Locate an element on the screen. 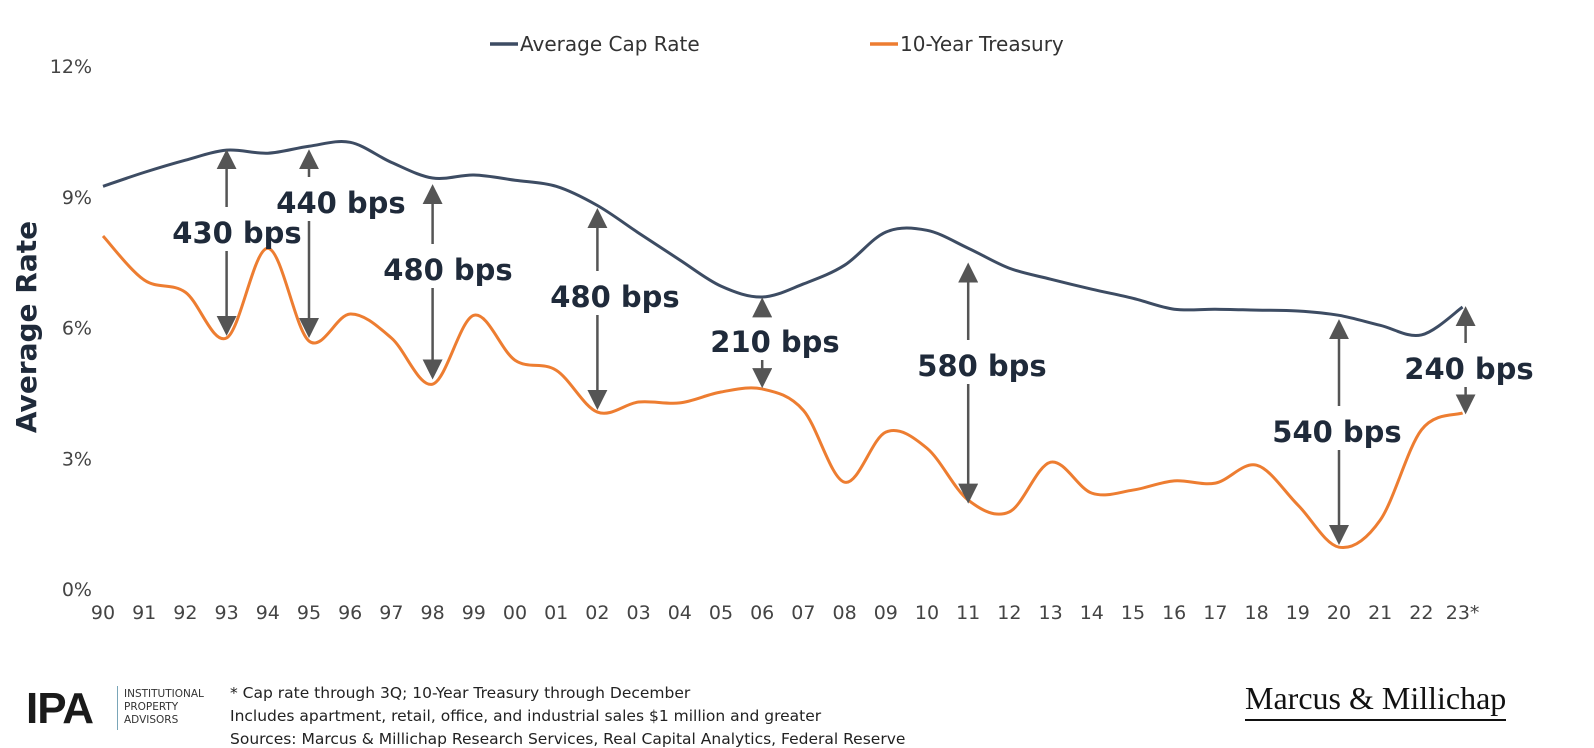 The width and height of the screenshot is (1594, 748). spread-label: 580 bps is located at coordinates (981, 366).